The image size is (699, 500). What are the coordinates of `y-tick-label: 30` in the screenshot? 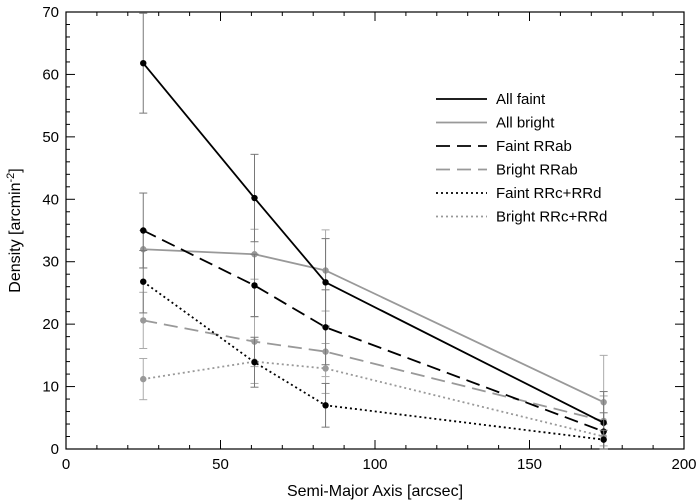 It's located at (50, 262).